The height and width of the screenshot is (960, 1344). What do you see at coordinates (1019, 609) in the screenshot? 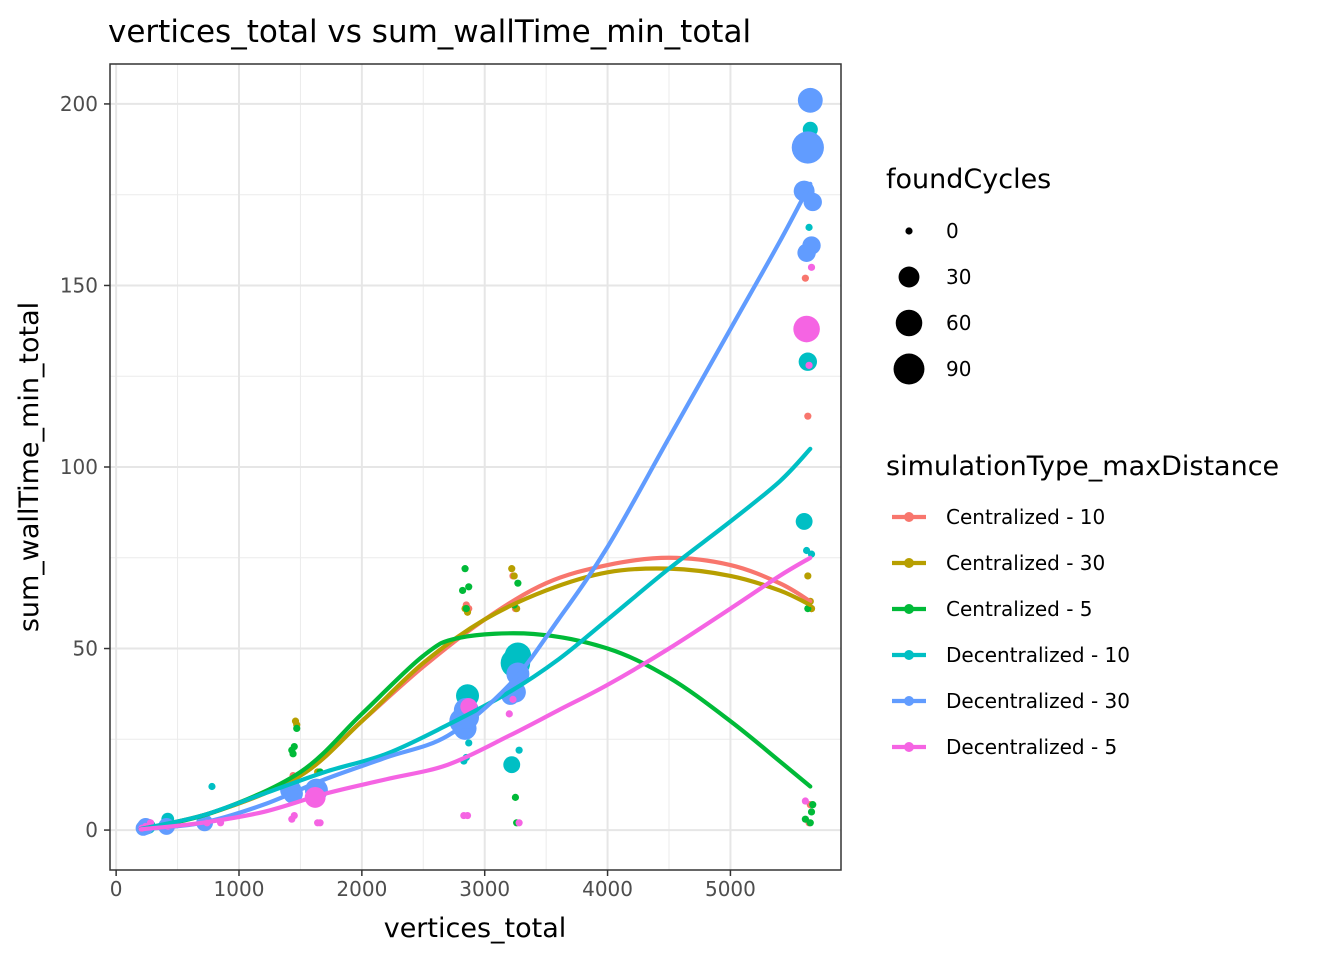
I see `legend-color-label: Centralized - 5` at bounding box center [1019, 609].